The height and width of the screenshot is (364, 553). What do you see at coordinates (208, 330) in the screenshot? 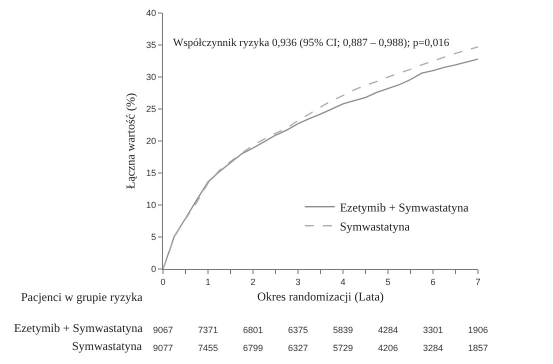
I see `text: 7371` at bounding box center [208, 330].